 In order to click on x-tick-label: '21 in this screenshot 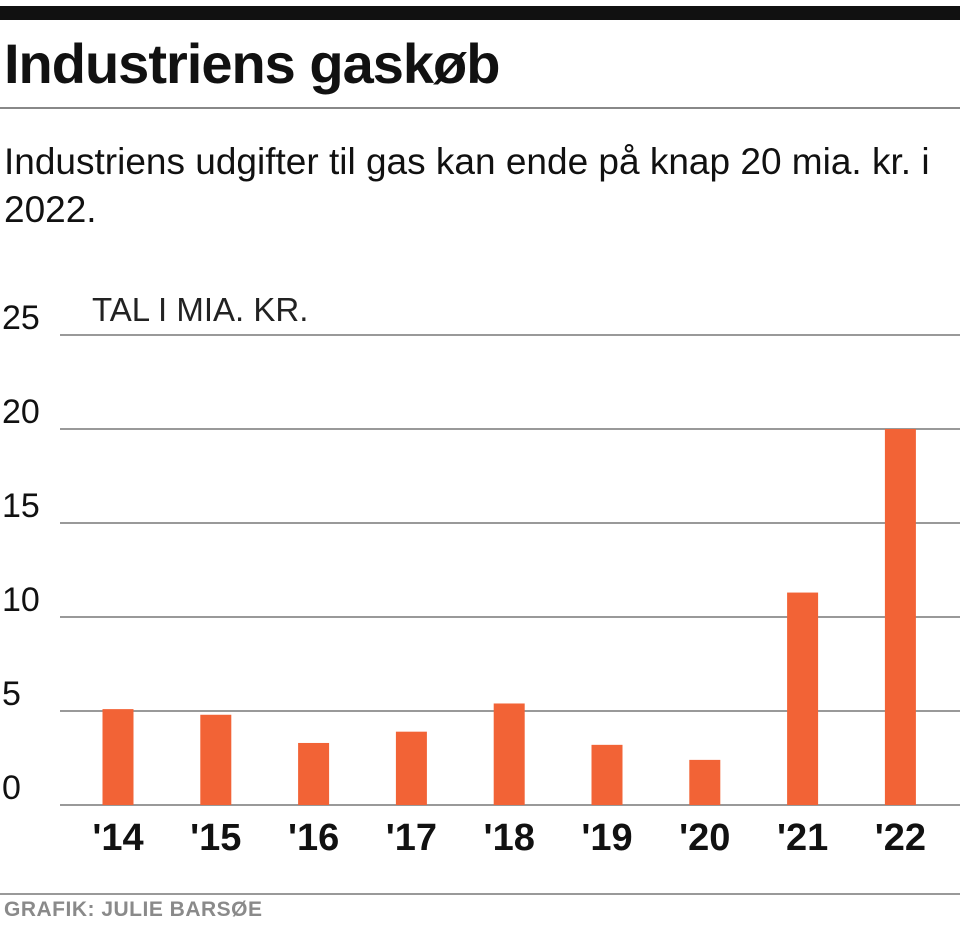, I will do `click(802, 838)`.